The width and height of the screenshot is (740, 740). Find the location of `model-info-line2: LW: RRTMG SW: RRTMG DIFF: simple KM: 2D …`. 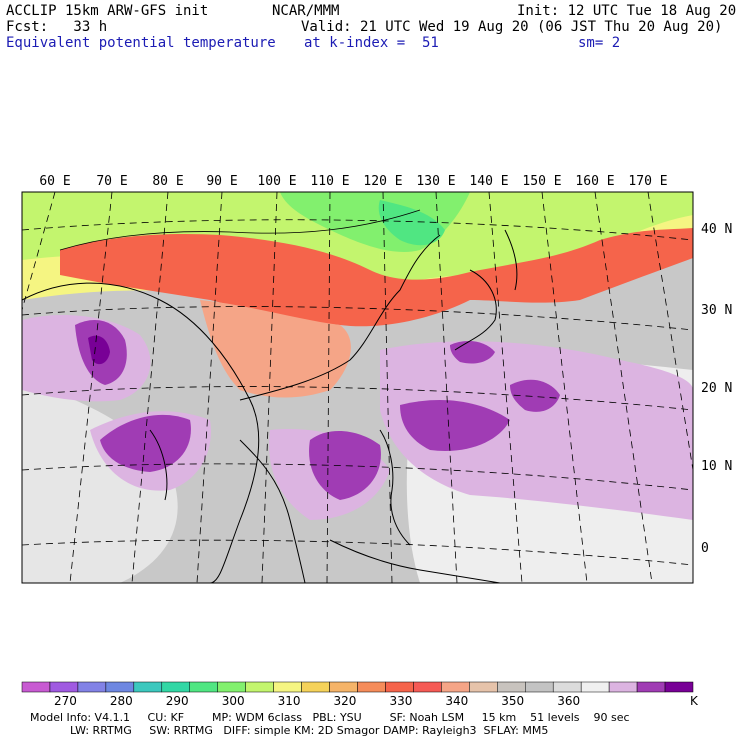

model-info-line2: LW: RRTMG SW: RRTMG DIFF: simple KM: 2D … is located at coordinates (309, 730).